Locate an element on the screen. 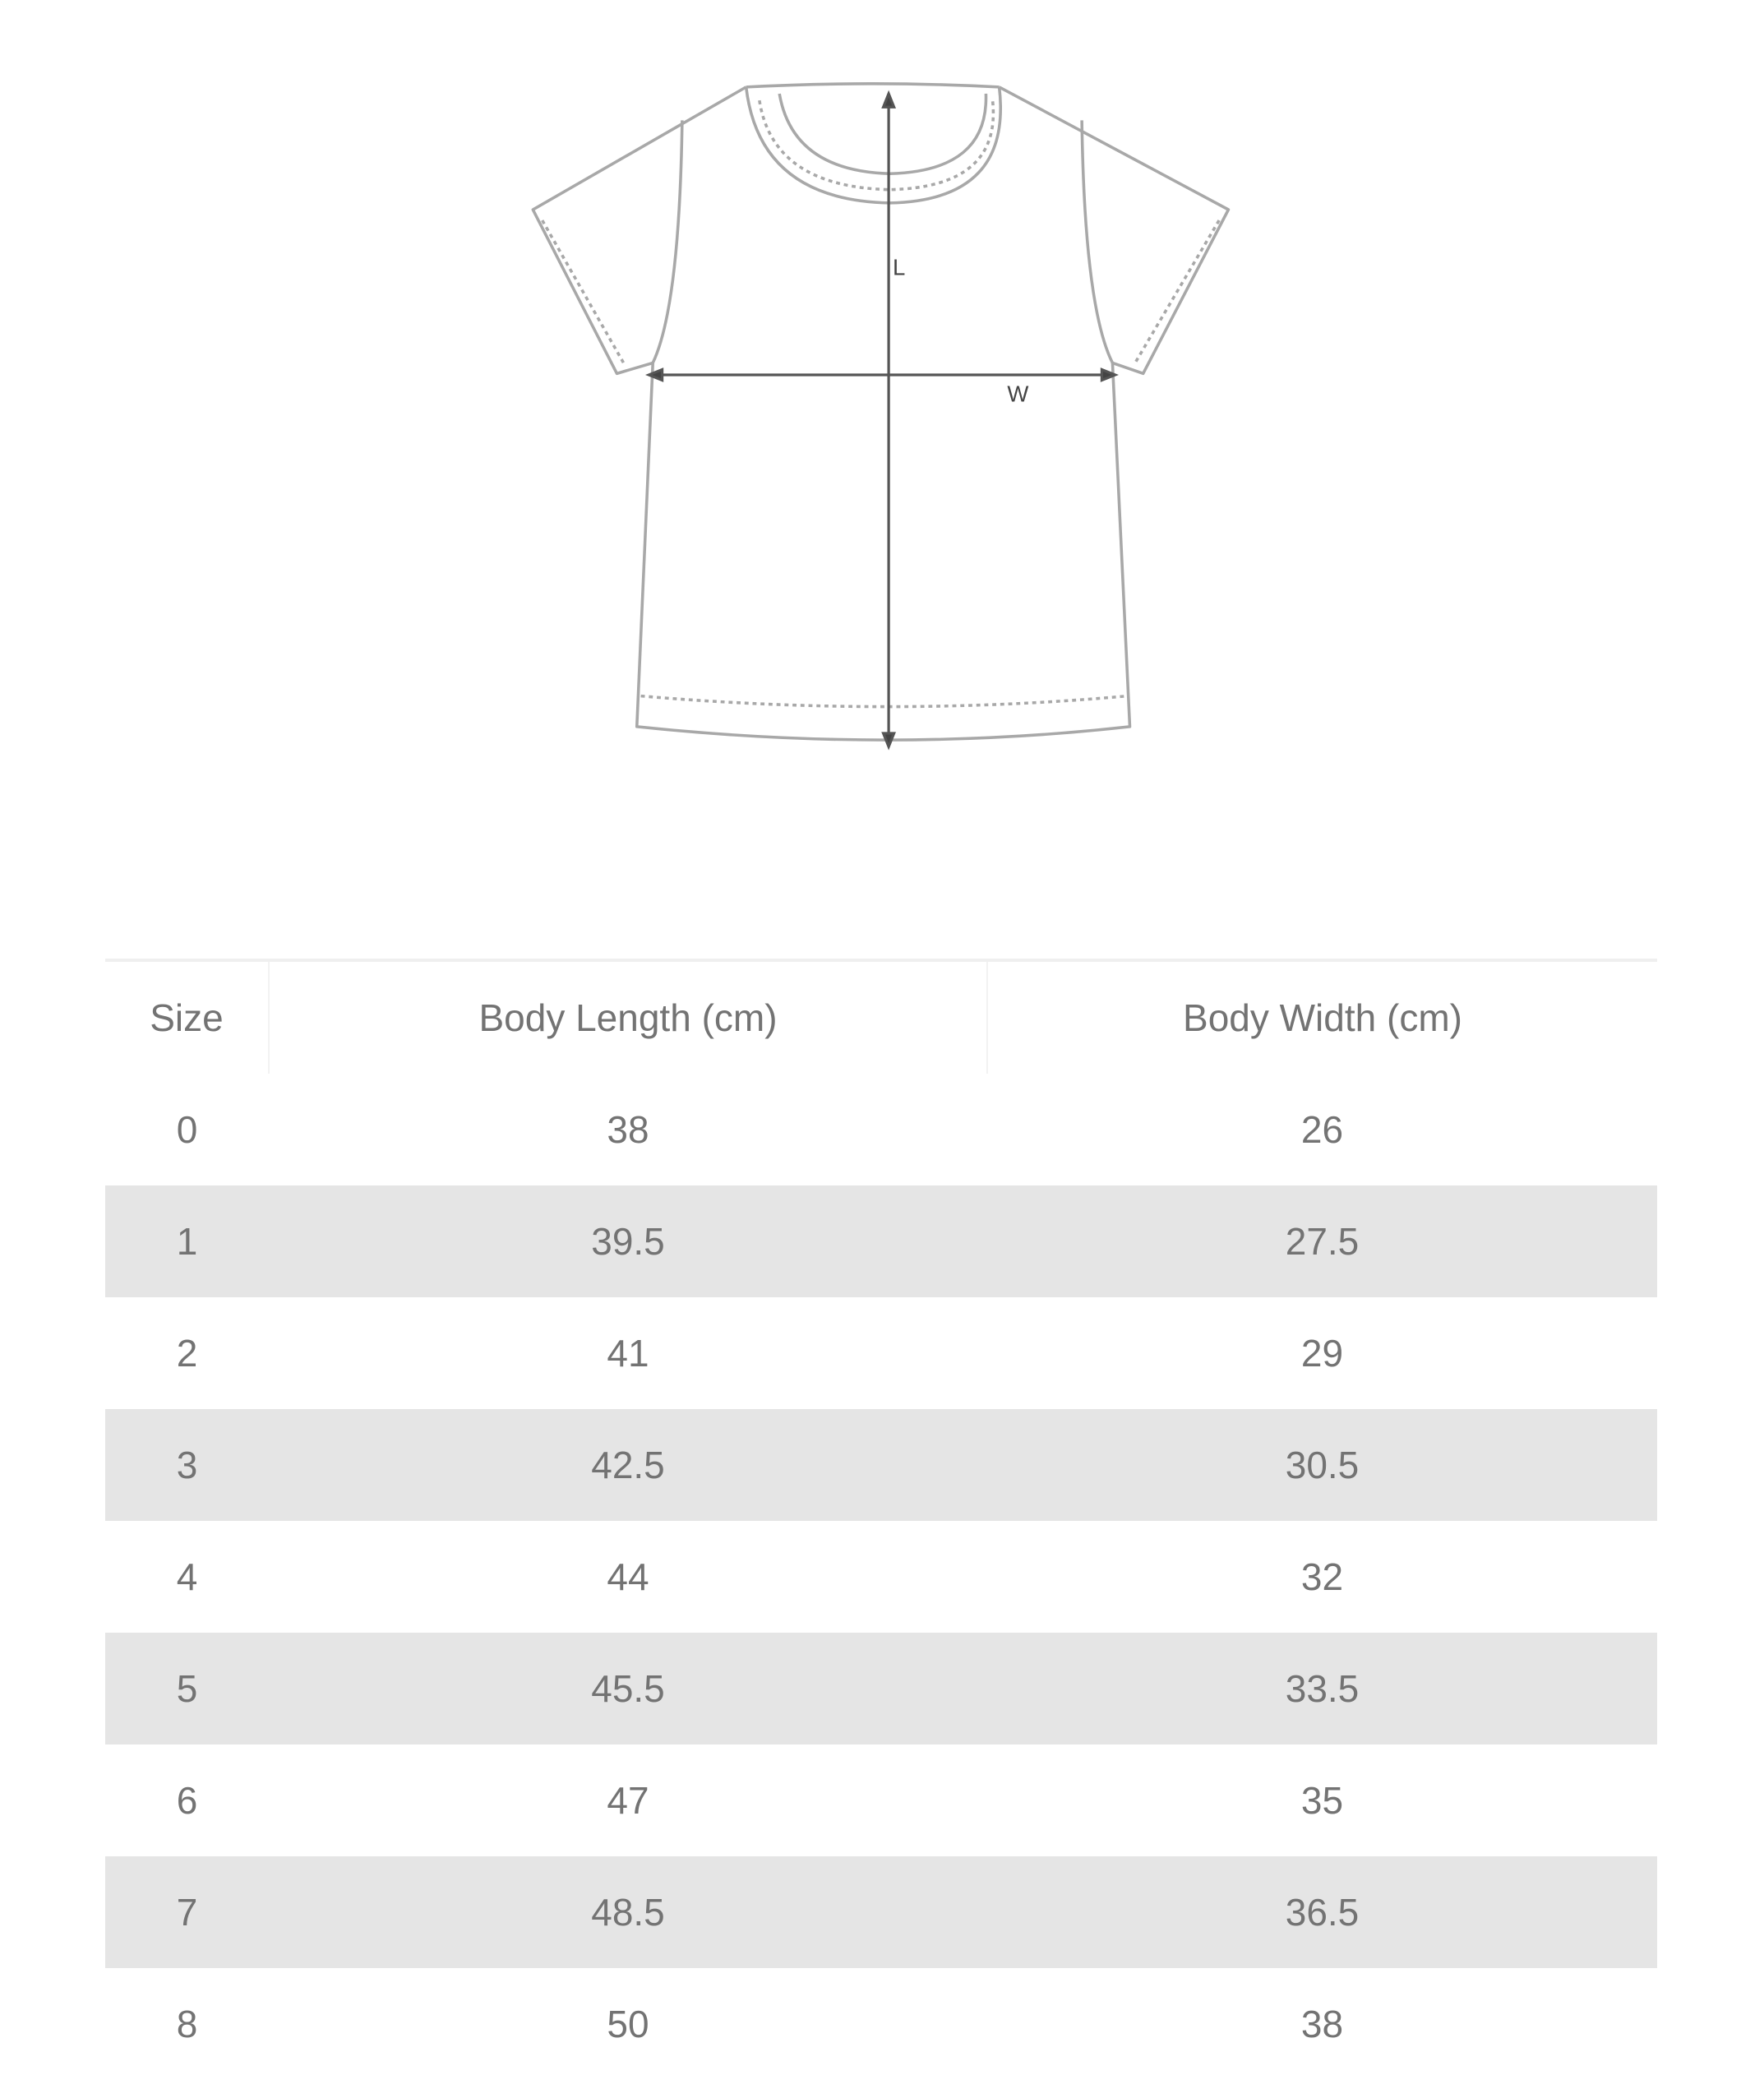  right-sleeve-seam is located at coordinates (1098, 242).